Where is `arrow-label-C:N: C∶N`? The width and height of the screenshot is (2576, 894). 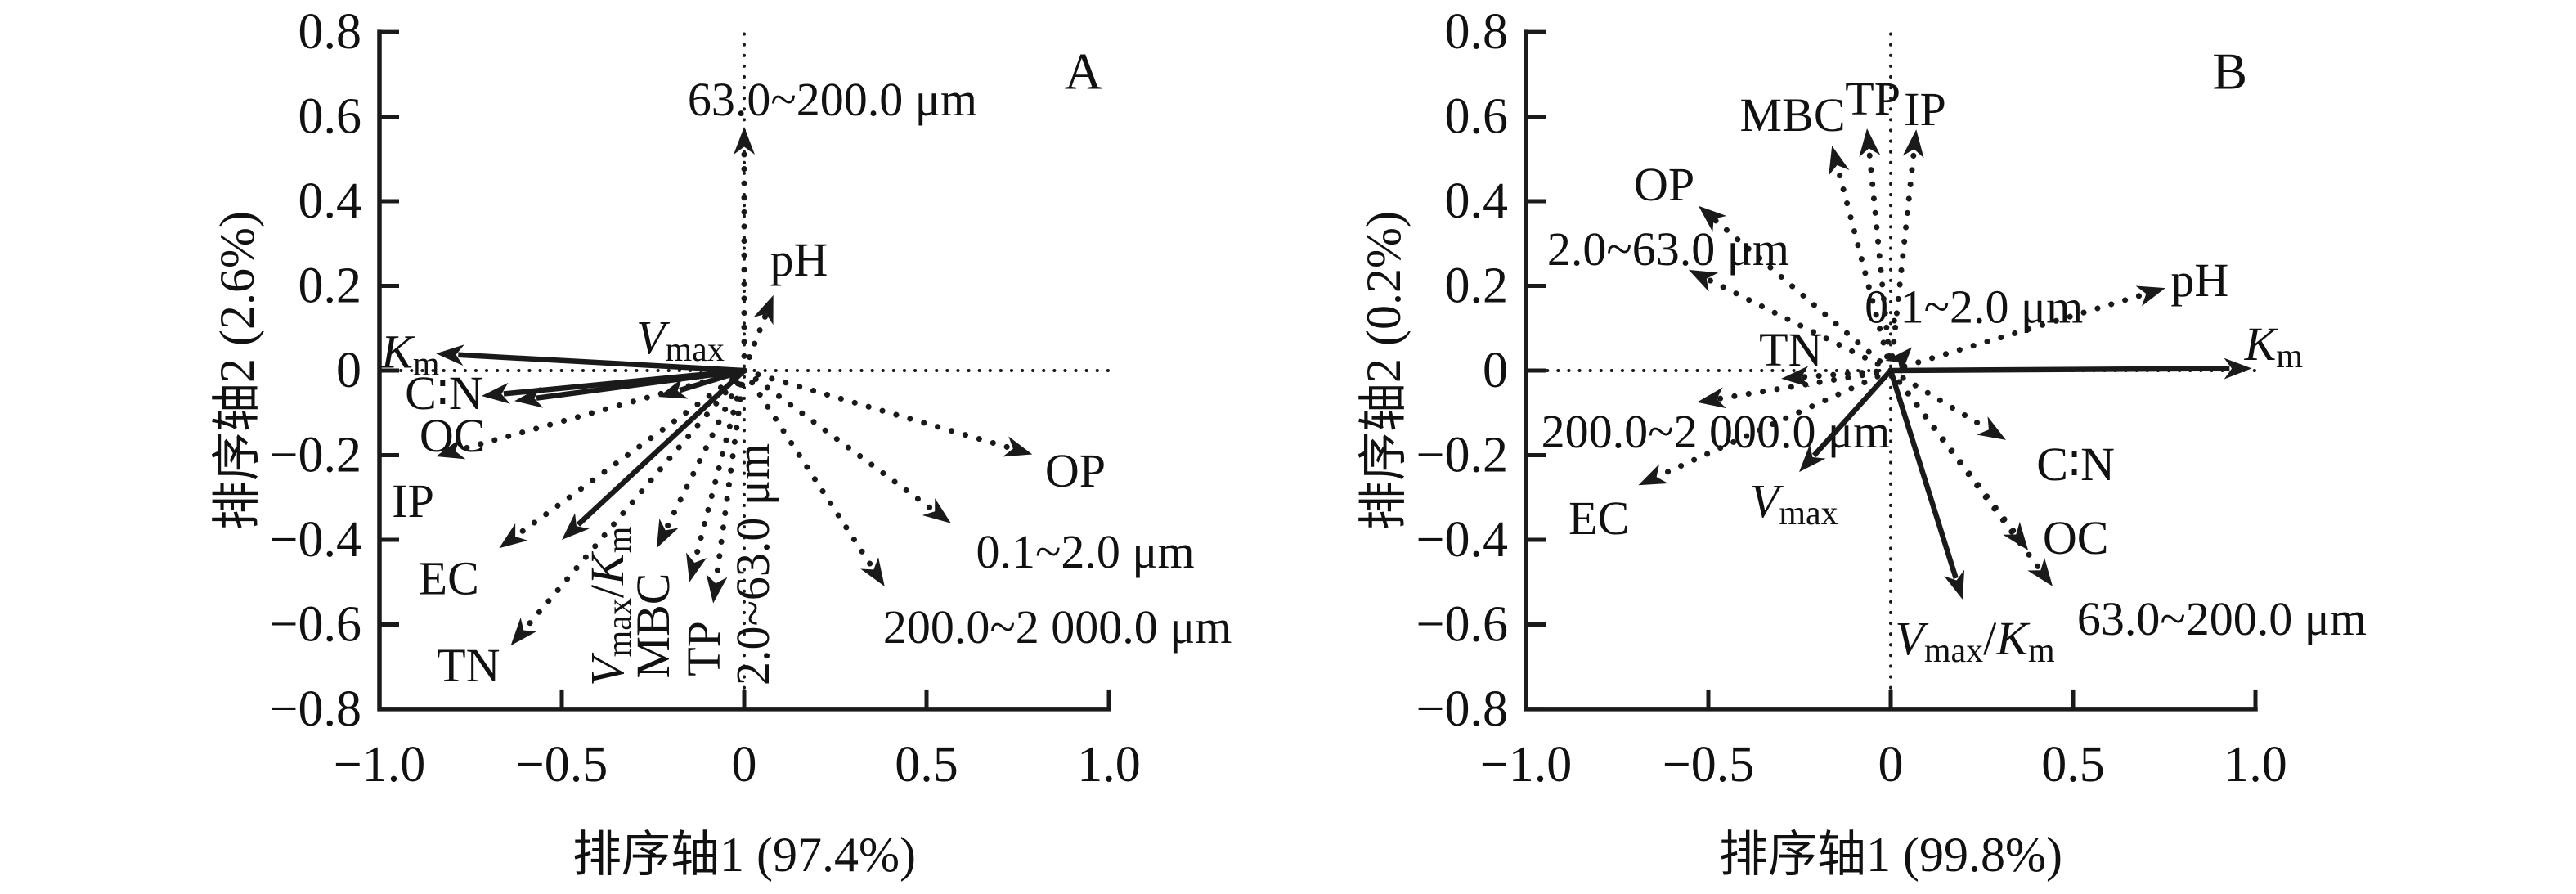 arrow-label-C:N: C∶N is located at coordinates (444, 392).